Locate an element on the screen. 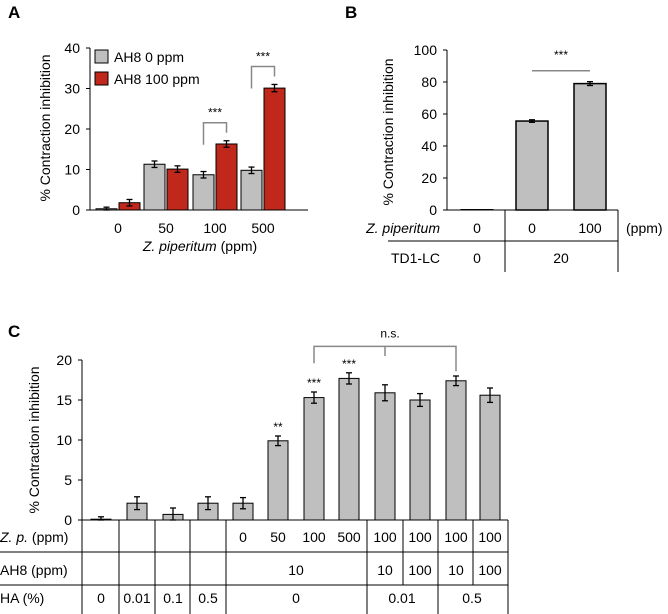 The height and width of the screenshot is (614, 668). panel-b-row-label-td1lc: TD1-LC is located at coordinates (415, 258).